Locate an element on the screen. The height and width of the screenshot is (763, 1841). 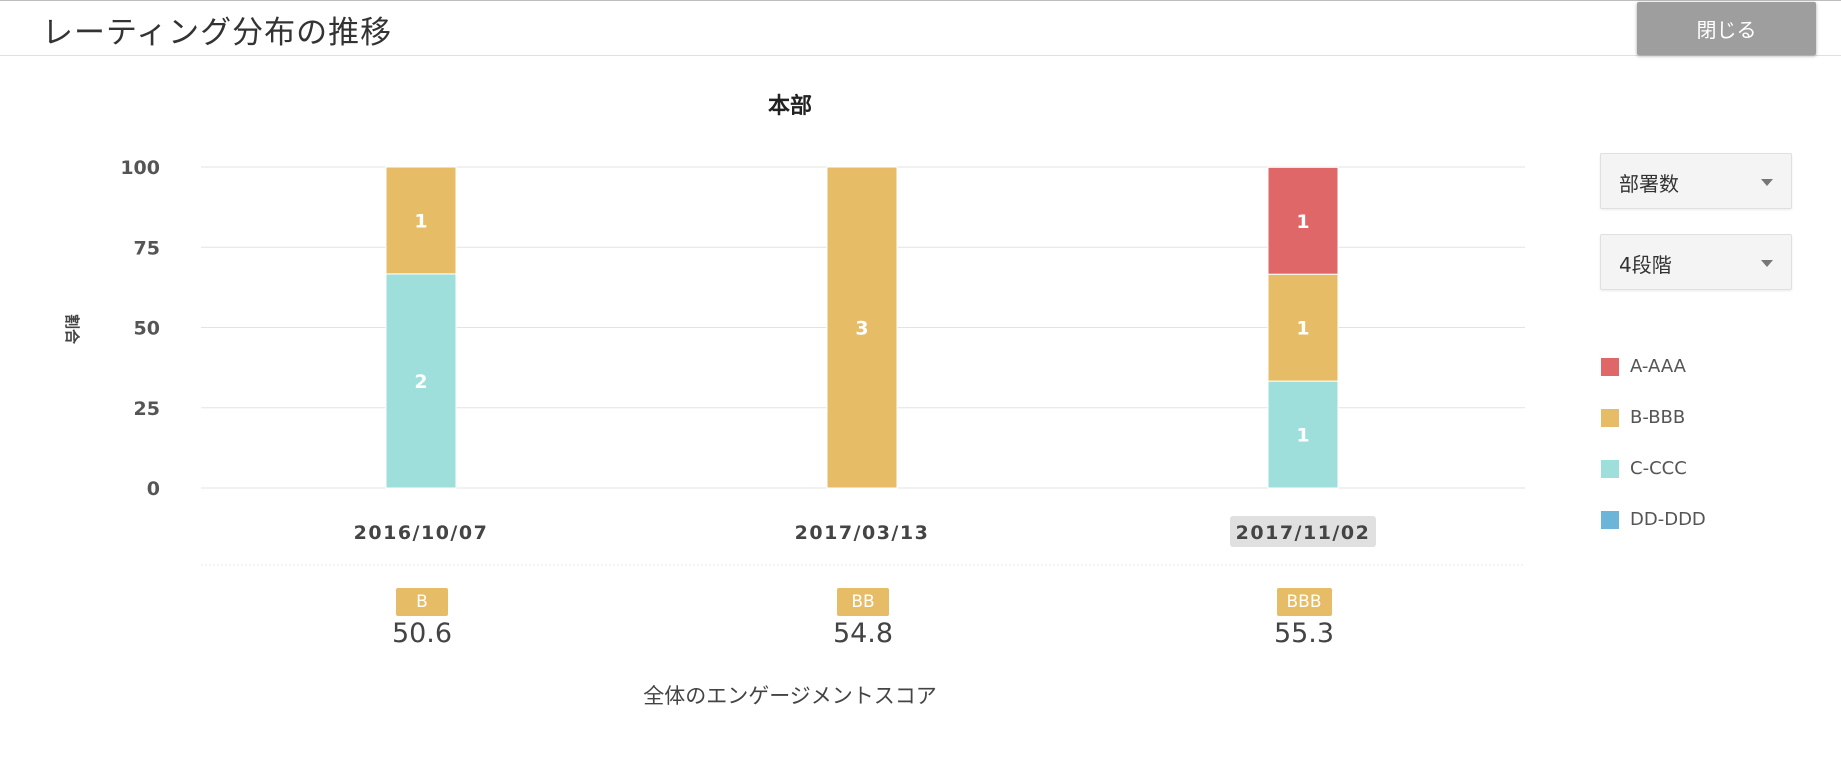
y-tick-label: 100 is located at coordinates (140, 168).